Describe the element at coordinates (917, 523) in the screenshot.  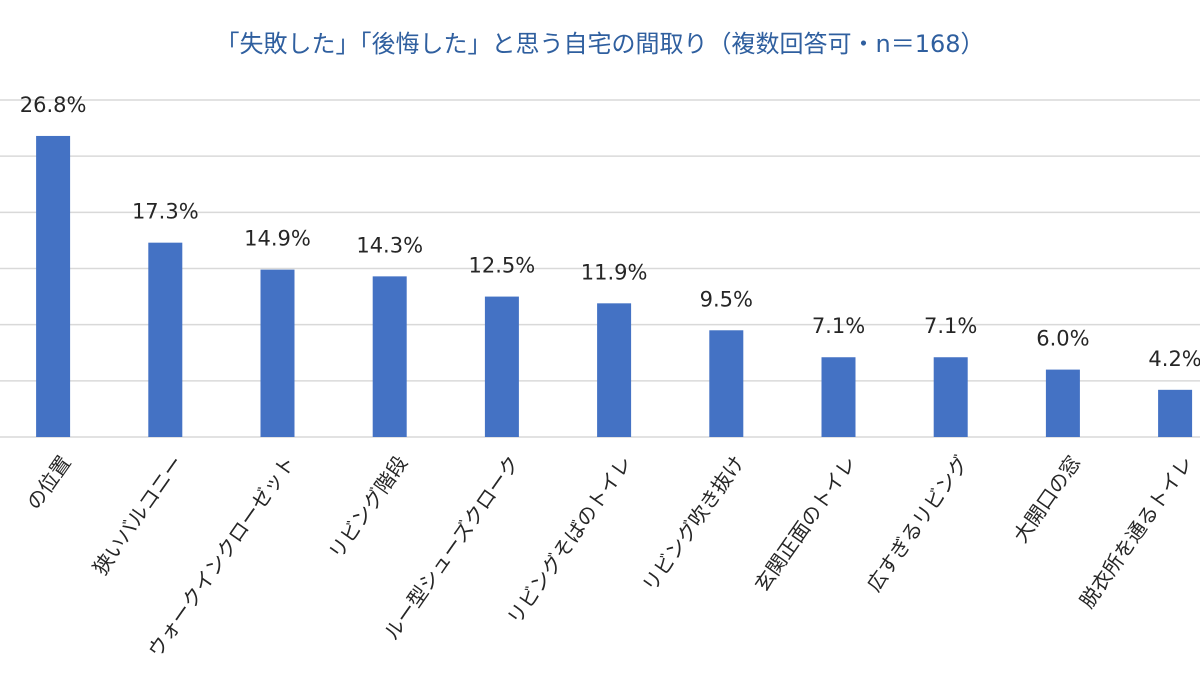
I see `x-tick-label: 広すぎるリビング` at that location.